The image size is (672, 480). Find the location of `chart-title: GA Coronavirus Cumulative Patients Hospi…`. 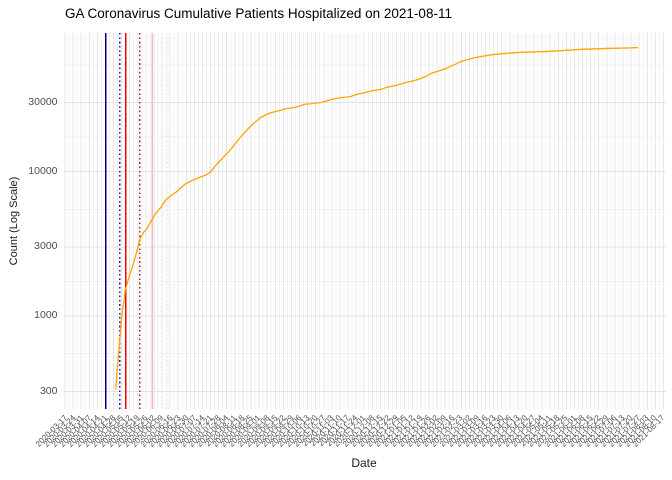

chart-title: GA Coronavirus Cumulative Patients Hospi… is located at coordinates (258, 13).